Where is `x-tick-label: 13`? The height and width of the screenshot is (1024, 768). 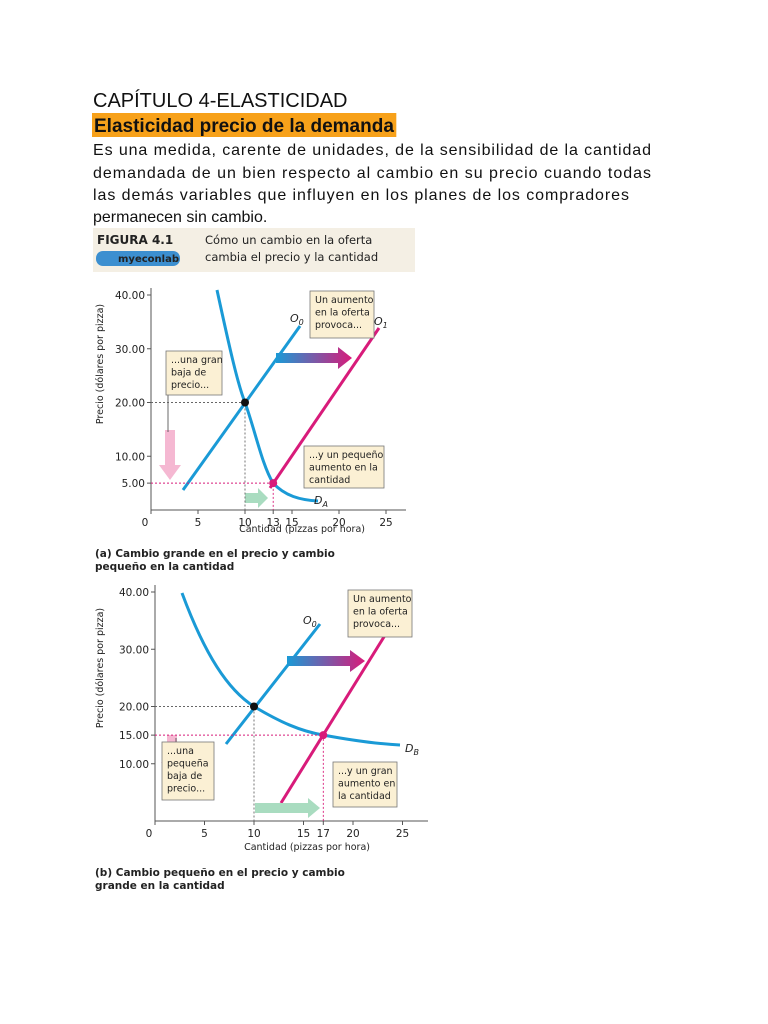
x-tick-label: 13 is located at coordinates (273, 523).